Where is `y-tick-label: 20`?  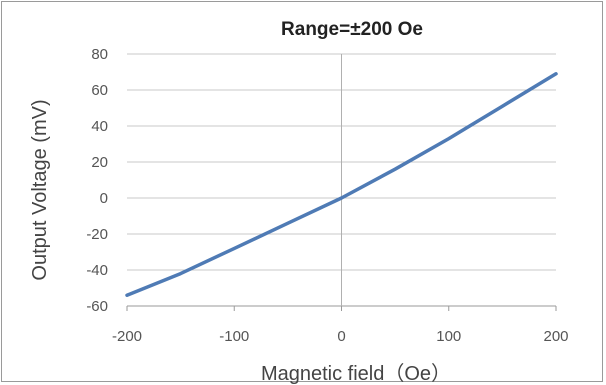
y-tick-label: 20 is located at coordinates (99, 162).